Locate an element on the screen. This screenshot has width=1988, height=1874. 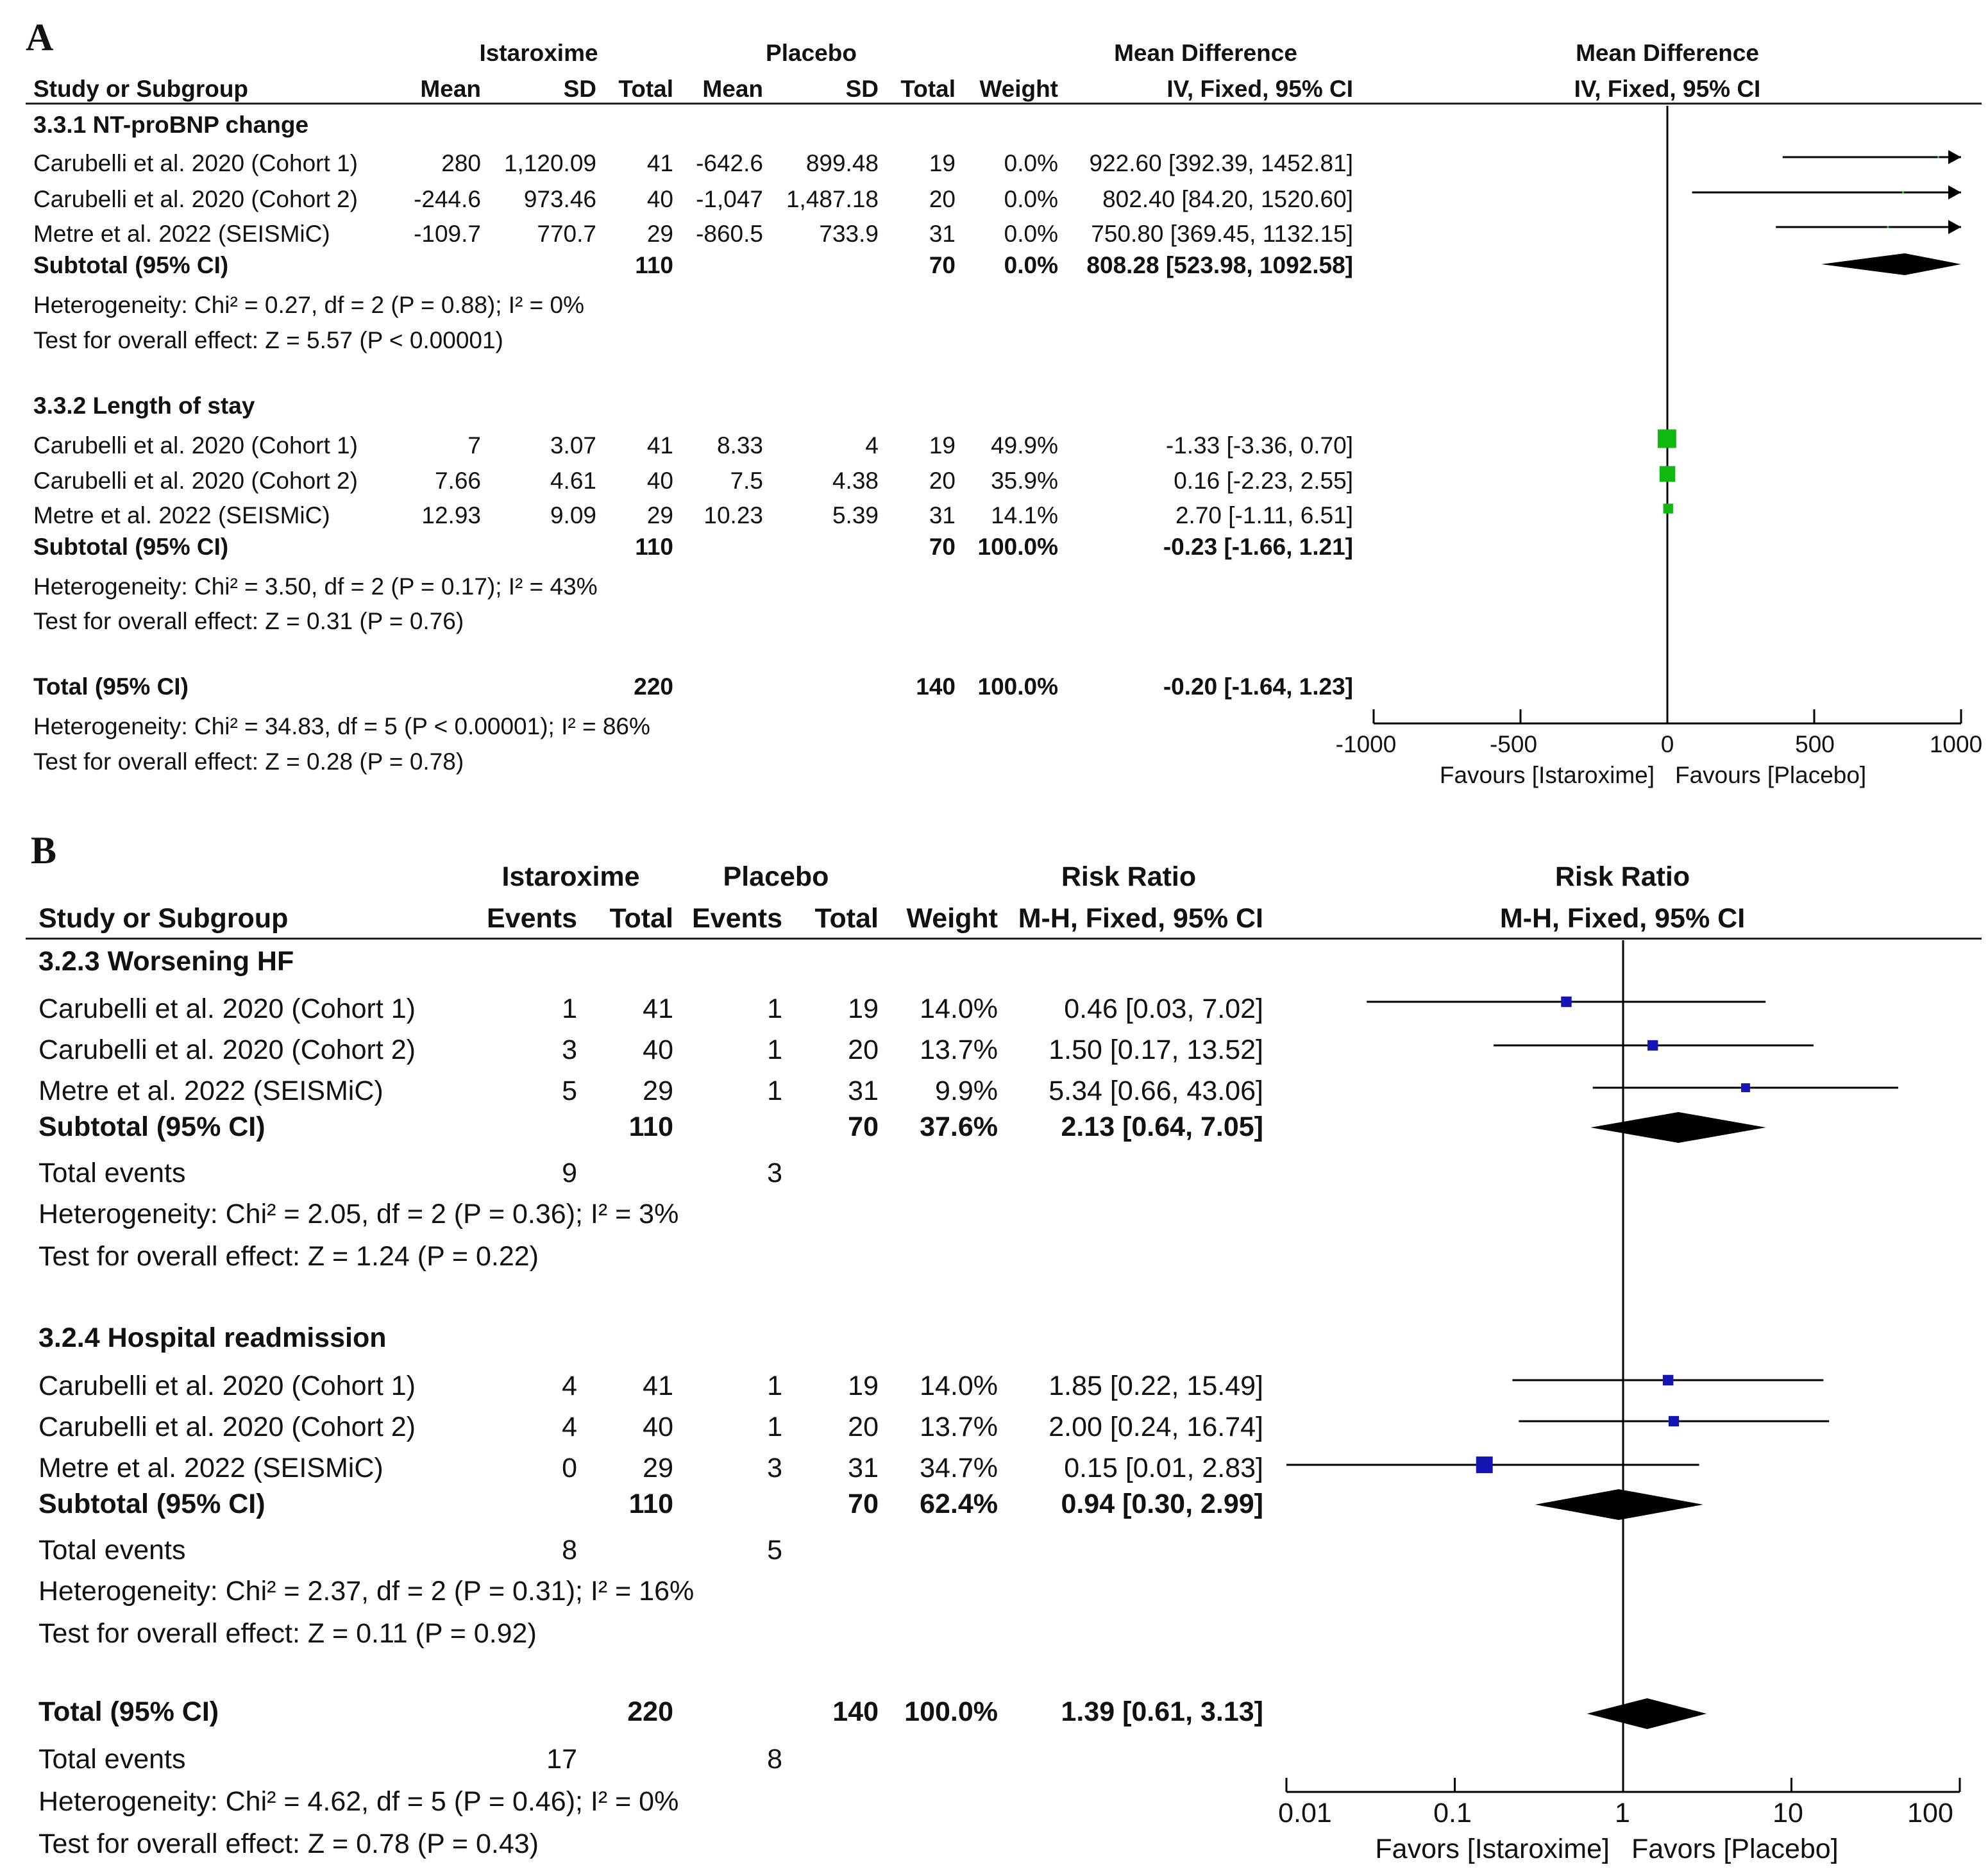
b-s1r3-weight: 9.9% is located at coordinates (966, 1091).